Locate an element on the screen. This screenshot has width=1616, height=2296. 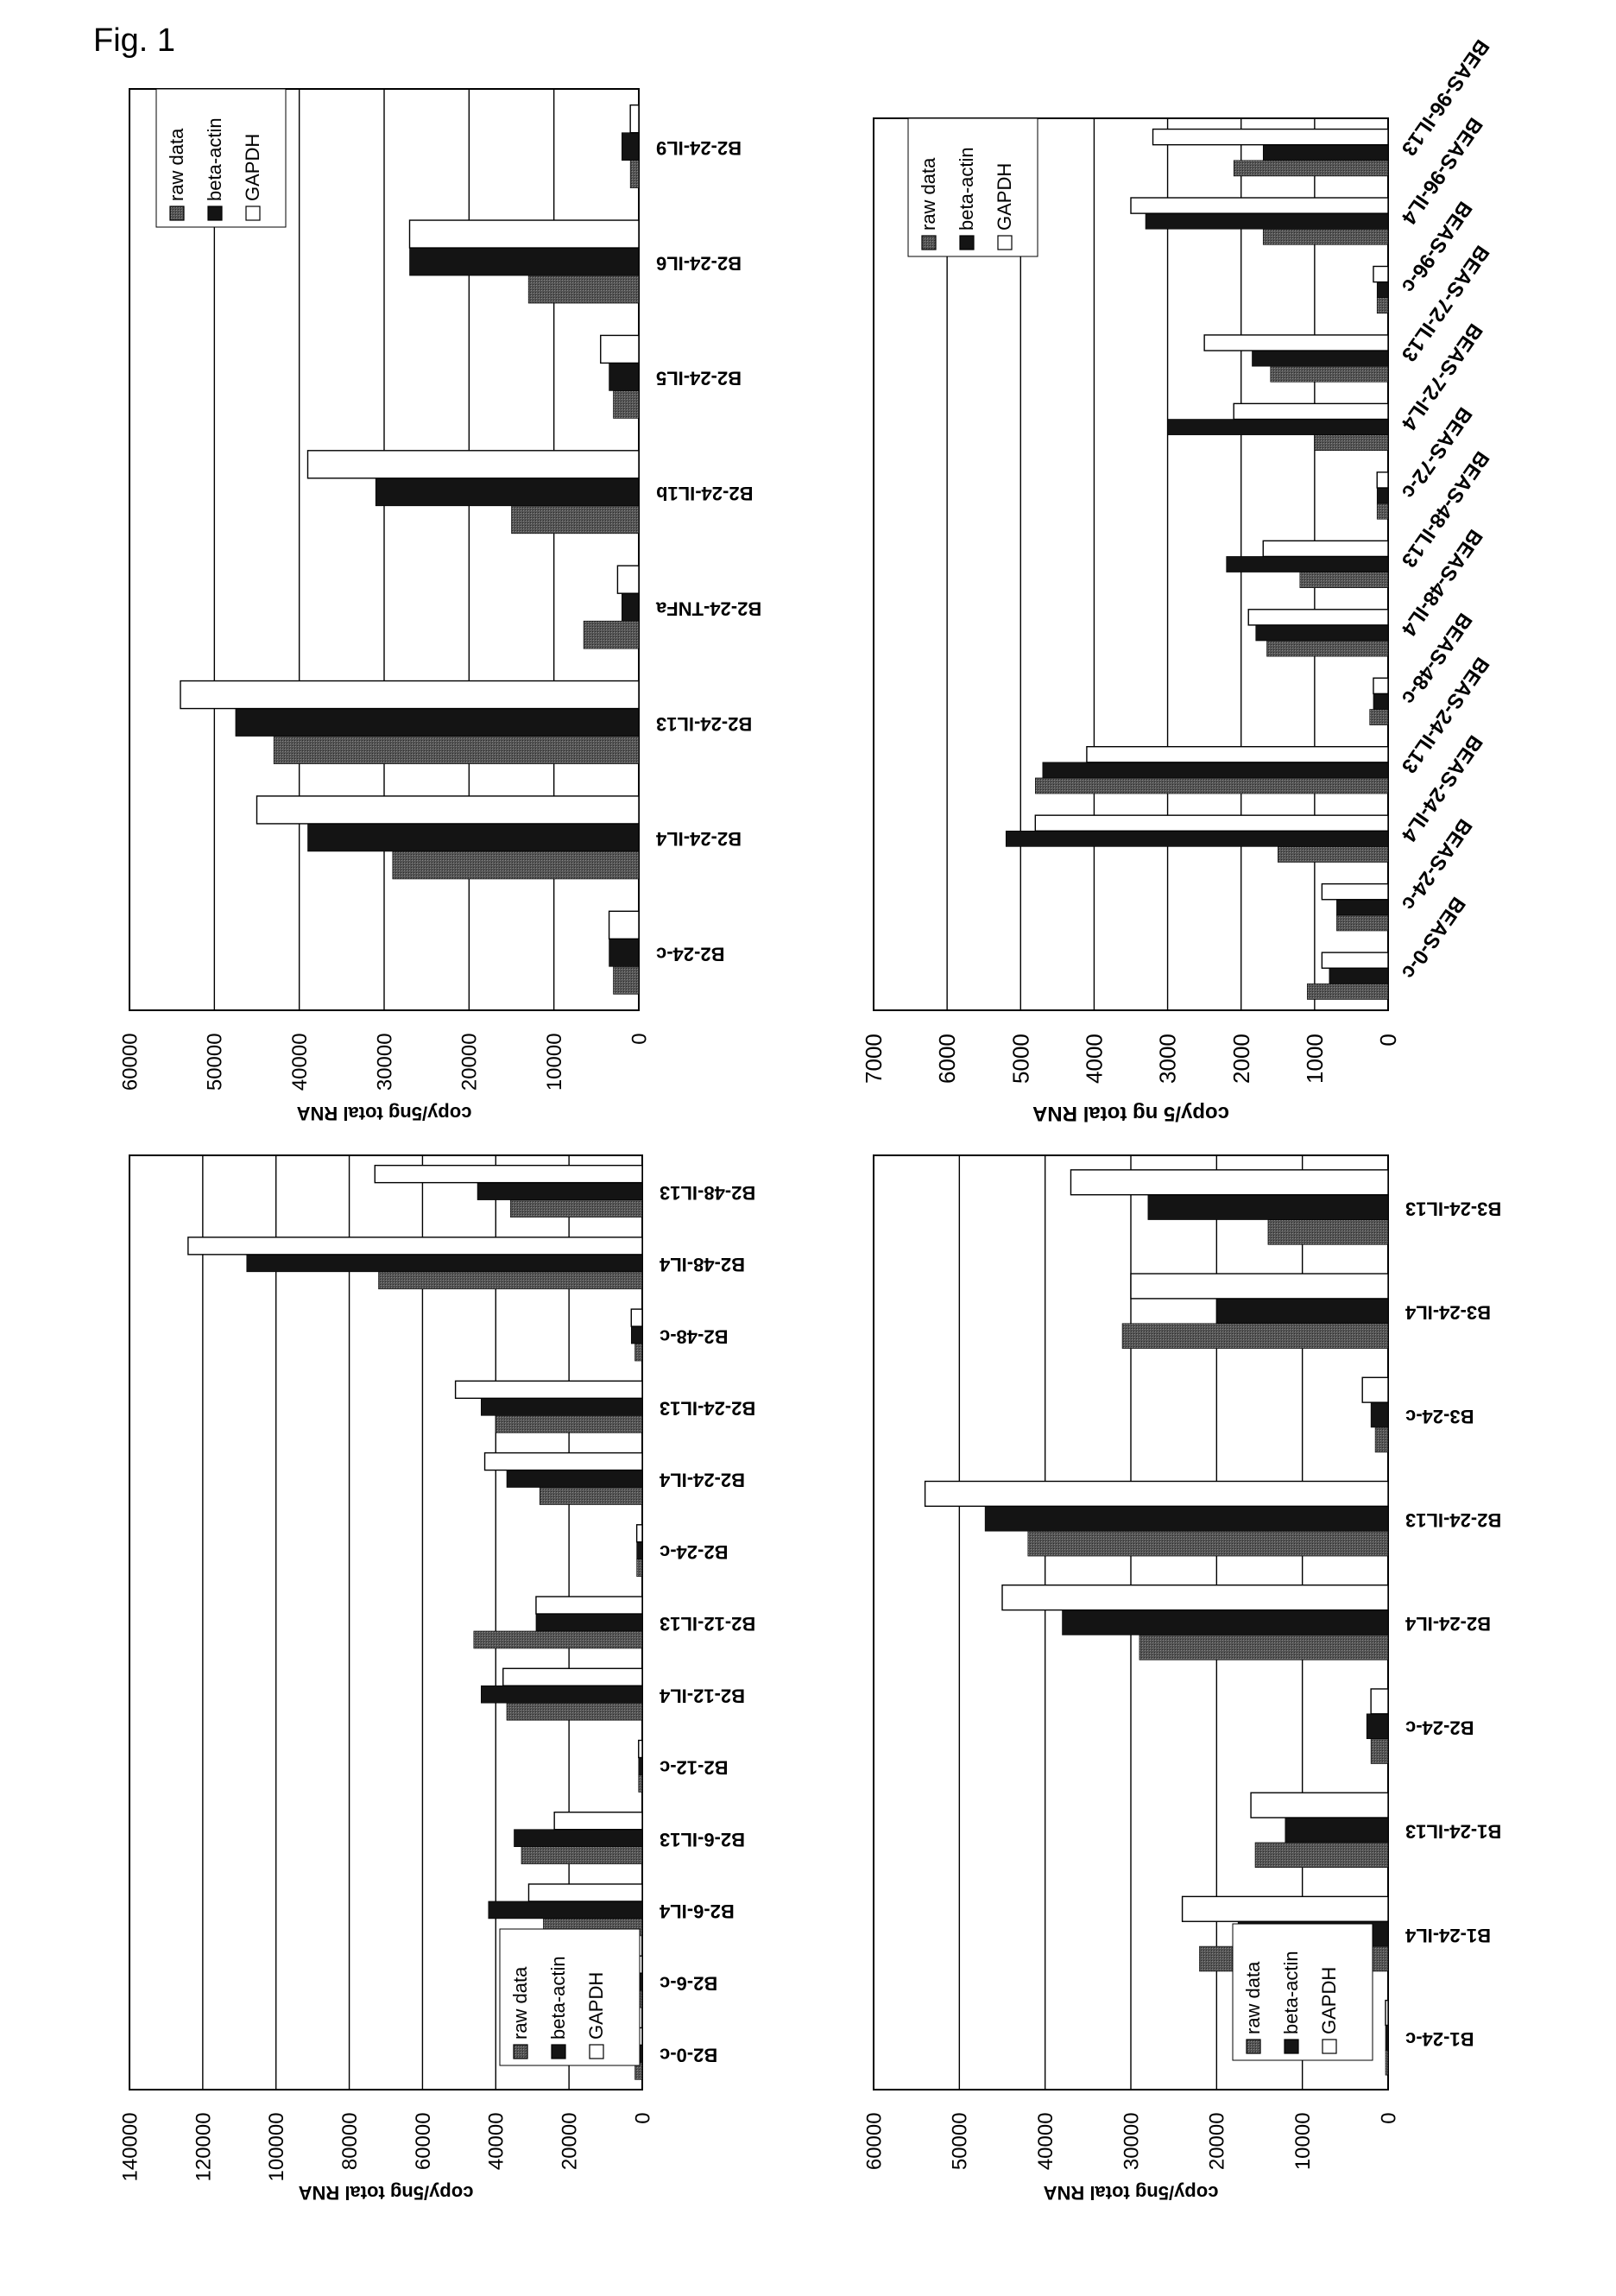
bar-raw-data-b3-24-il13 is located at coordinates (1328, 1232).